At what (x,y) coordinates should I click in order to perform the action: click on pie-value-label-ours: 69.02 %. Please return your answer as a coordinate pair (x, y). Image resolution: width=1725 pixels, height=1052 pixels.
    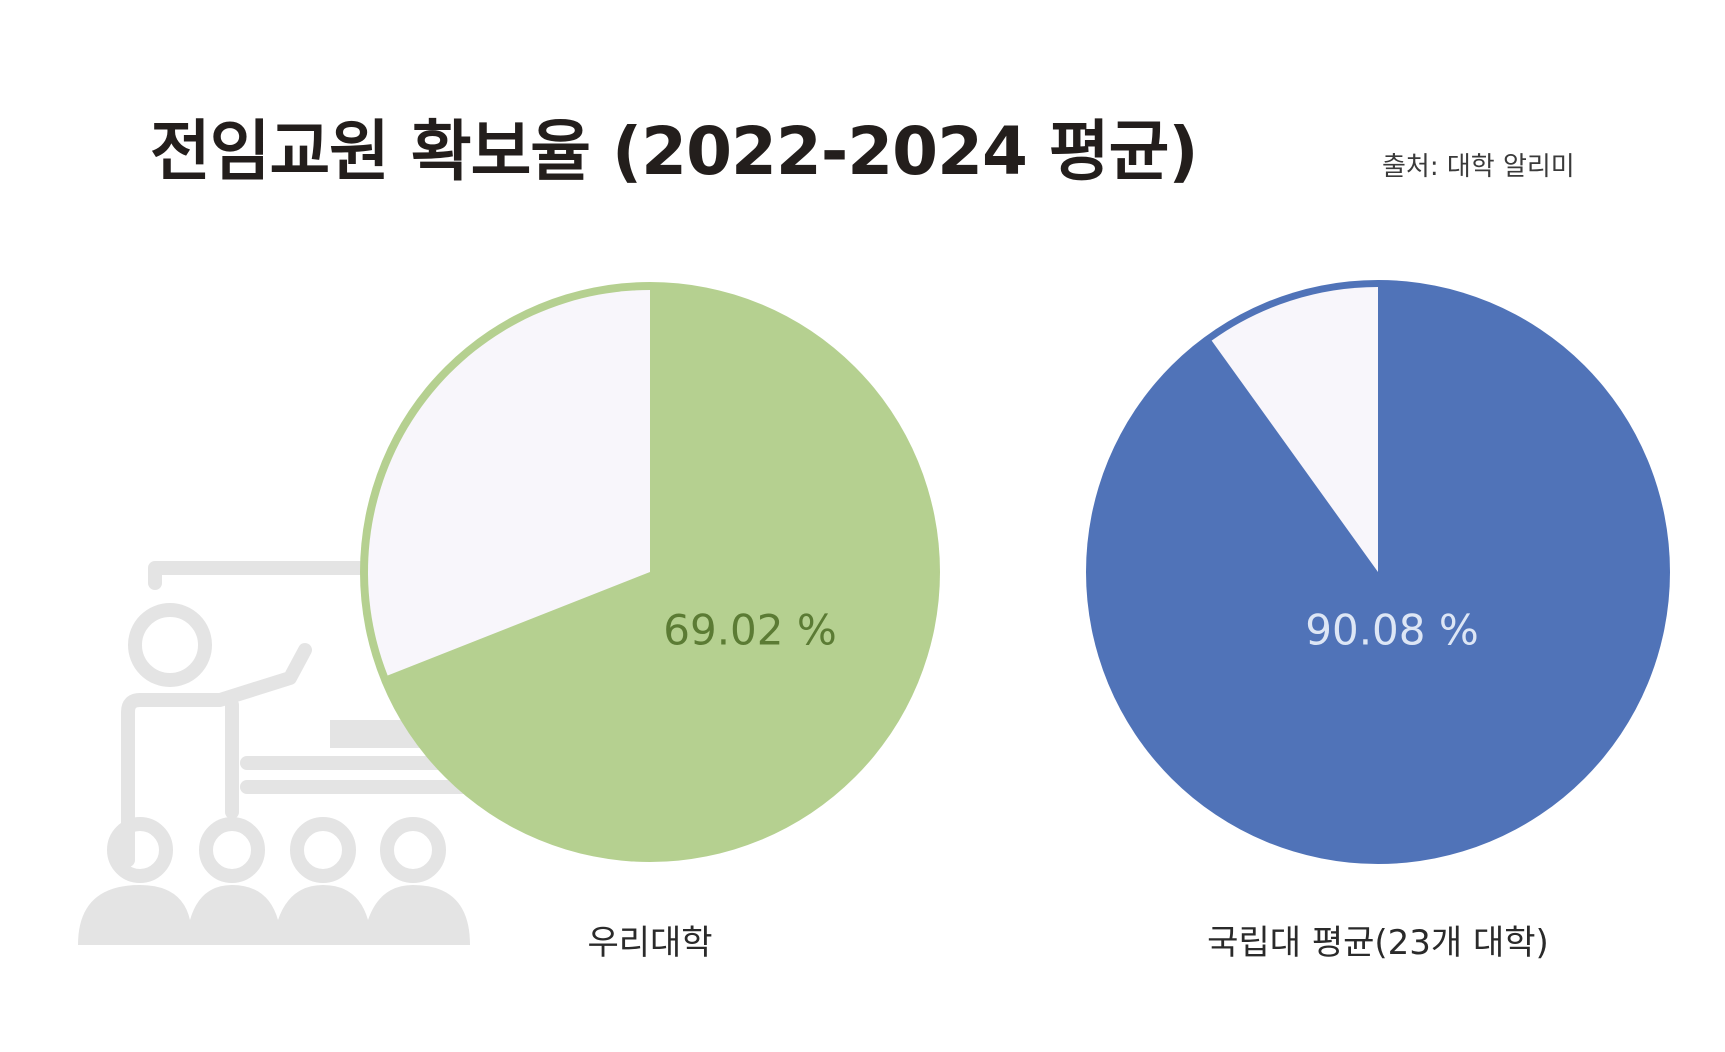
    Looking at the image, I should click on (750, 630).